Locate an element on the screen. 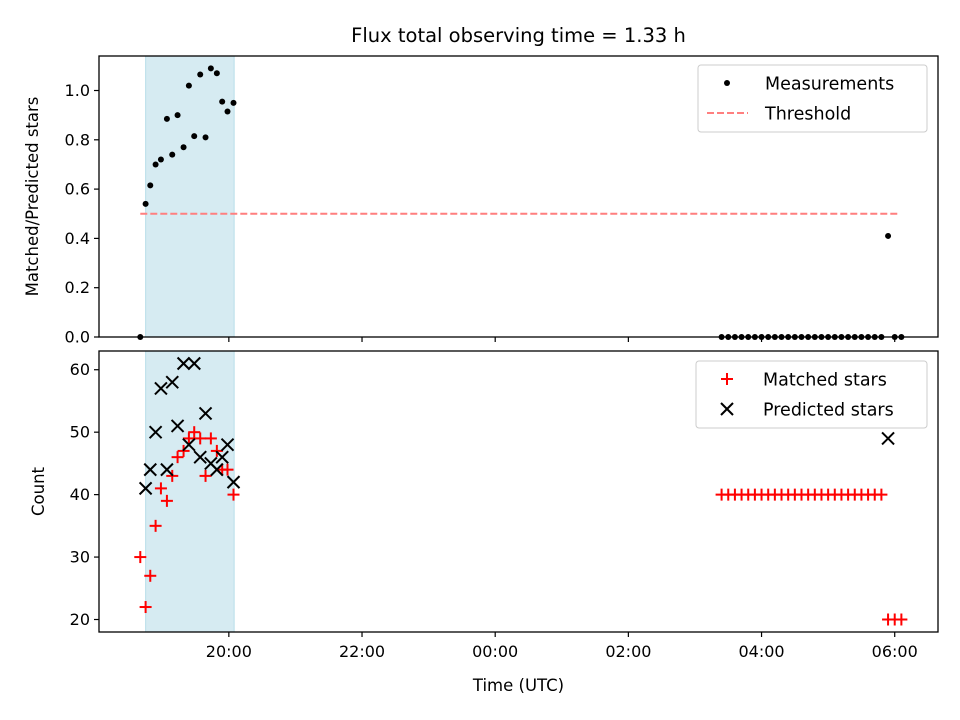 This screenshot has width=960, height=720. top-y-tick-label: 1.0 is located at coordinates (77, 90).